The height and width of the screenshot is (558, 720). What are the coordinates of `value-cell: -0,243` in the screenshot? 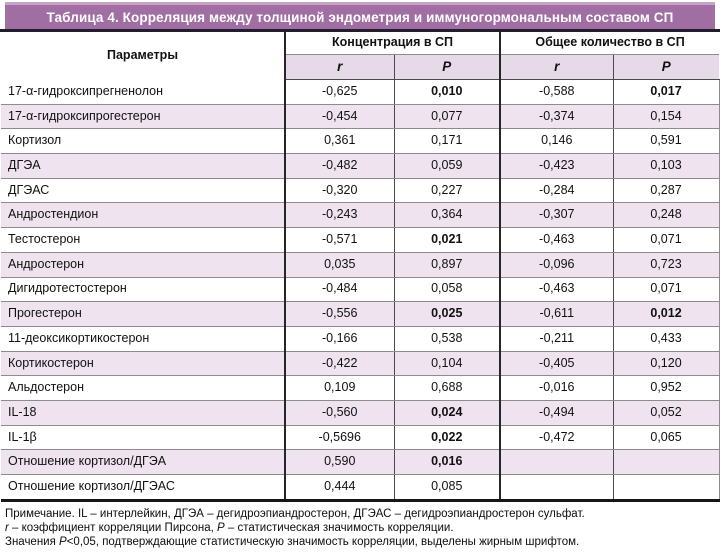 It's located at (340, 215).